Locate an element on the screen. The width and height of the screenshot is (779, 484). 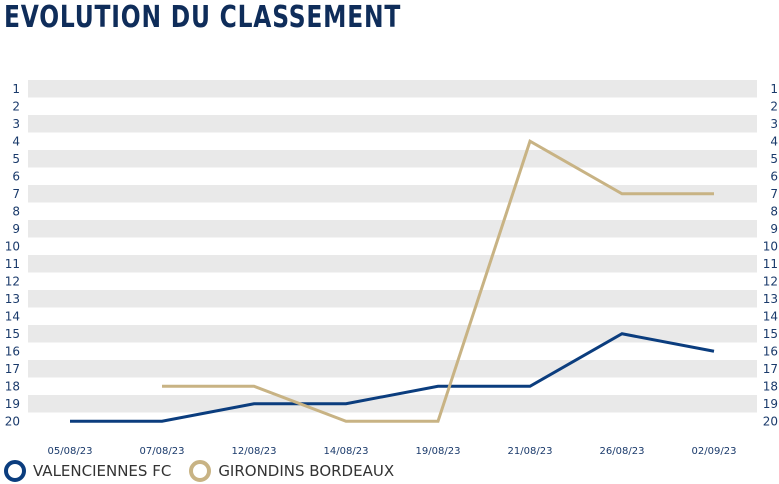
legend-marker-valenciennes is located at coordinates (15, 471).